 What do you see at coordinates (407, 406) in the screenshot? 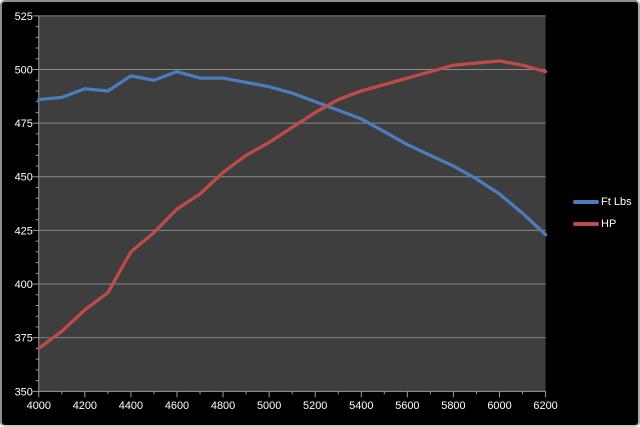
I see `x-axis-label: 5600` at bounding box center [407, 406].